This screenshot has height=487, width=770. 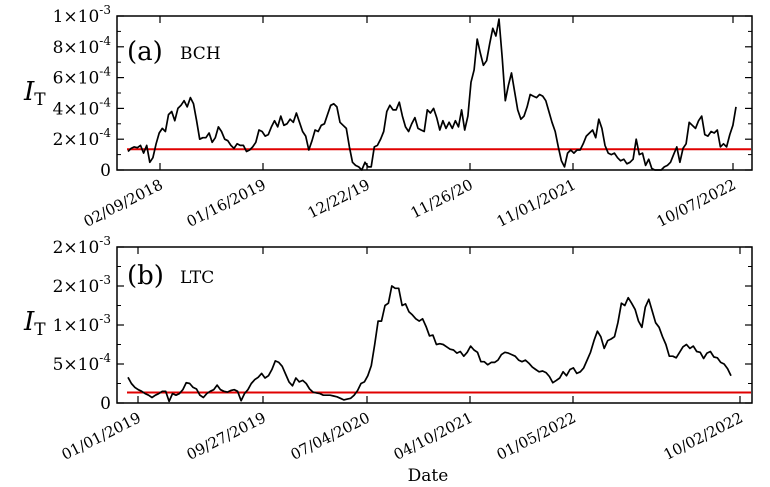 What do you see at coordinates (428, 476) in the screenshot?
I see `x-axis-title: Date` at bounding box center [428, 476].